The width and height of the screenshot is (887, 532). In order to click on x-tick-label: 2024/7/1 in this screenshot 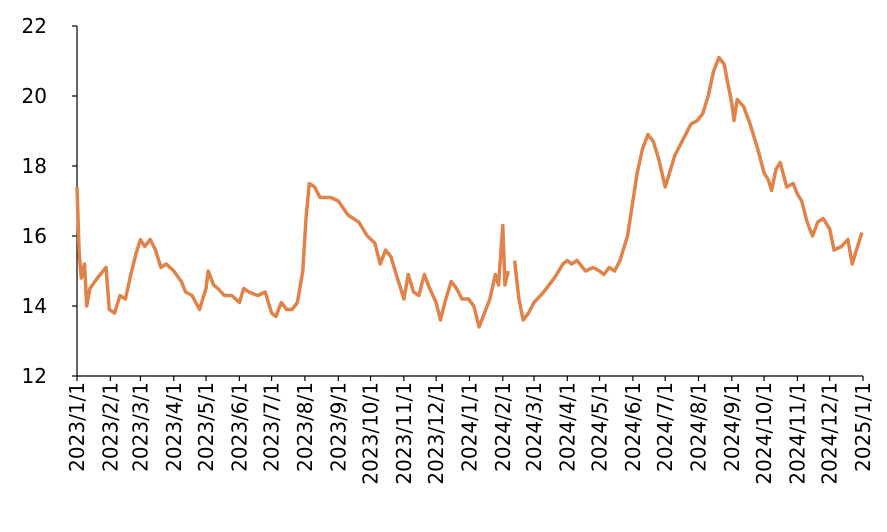, I will do `click(665, 427)`.